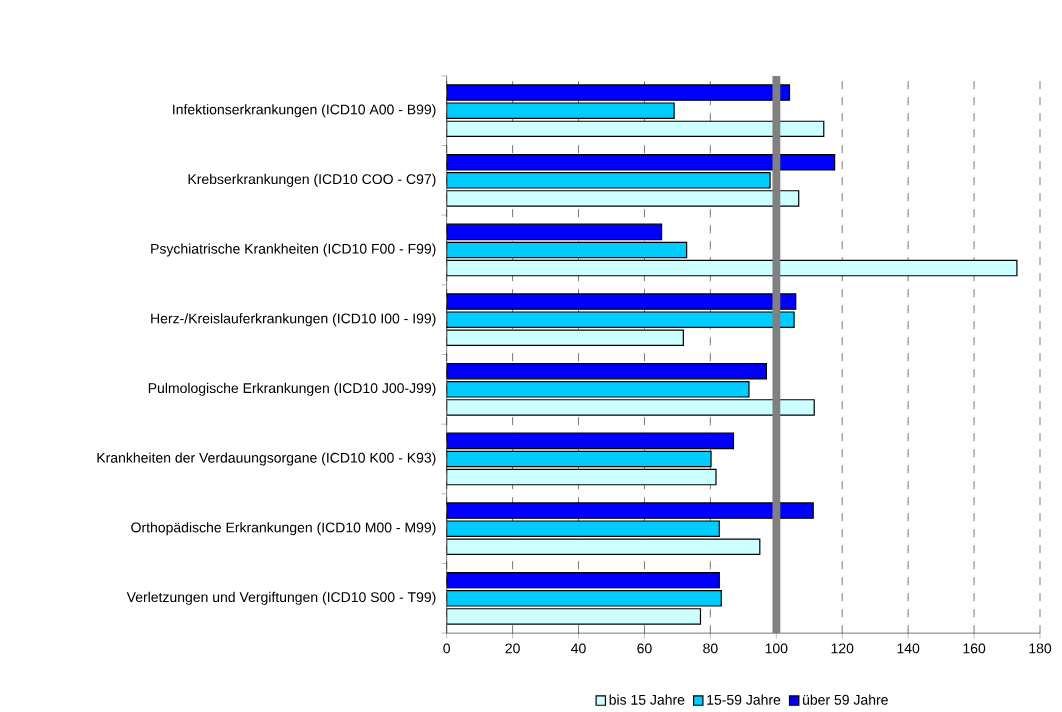  What do you see at coordinates (293, 250) in the screenshot?
I see `y-tick-label: Psychiatrische Krankheiten (ICD10 F00 - F99)` at bounding box center [293, 250].